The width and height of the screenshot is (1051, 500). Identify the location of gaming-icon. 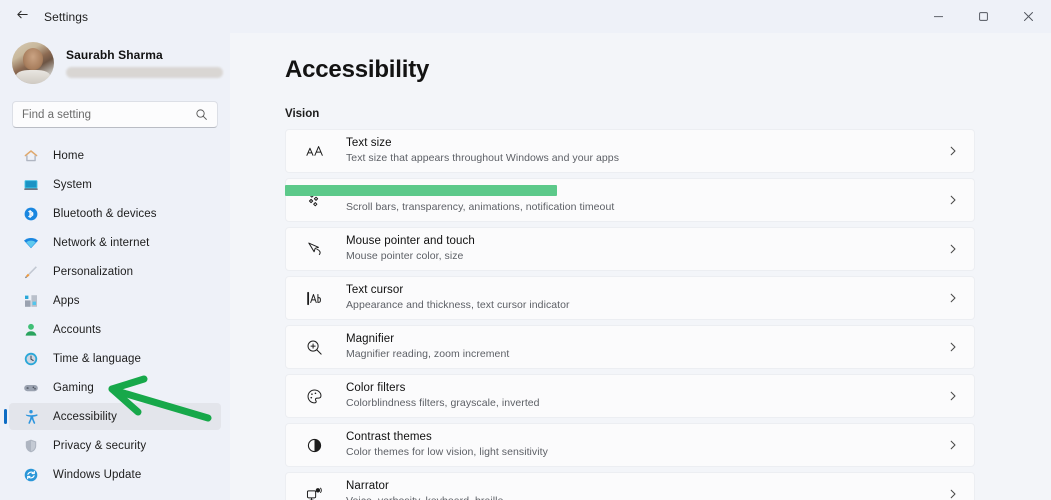
(31, 388).